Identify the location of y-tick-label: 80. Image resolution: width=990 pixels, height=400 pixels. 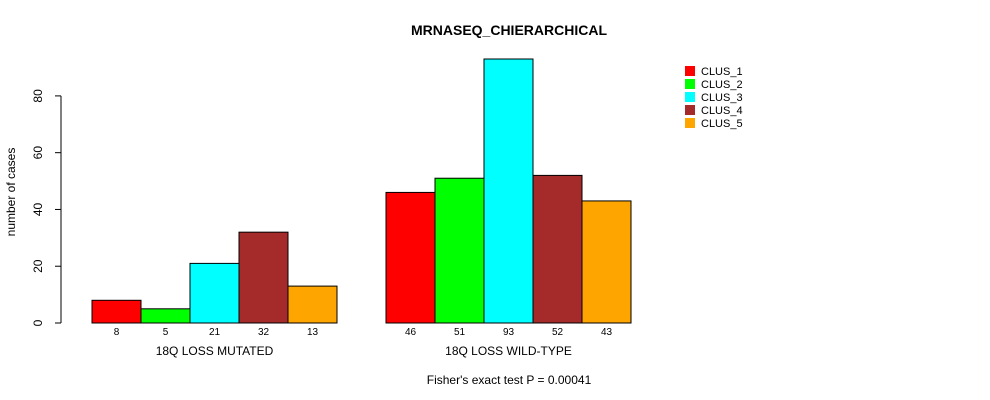
(38, 96).